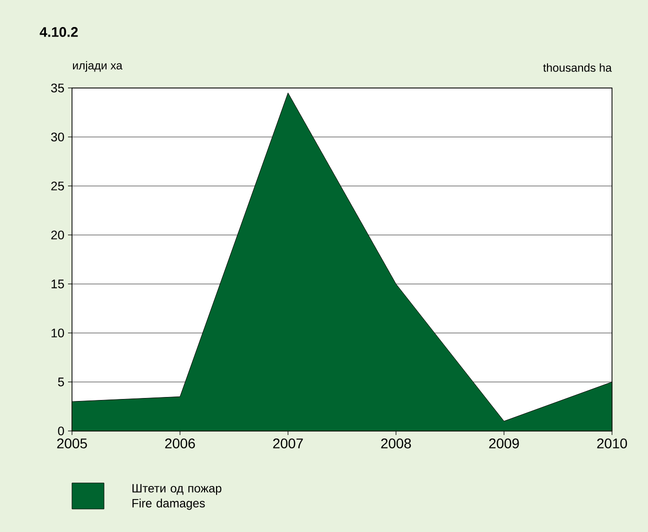 The image size is (648, 532). Describe the element at coordinates (577, 67) in the screenshot. I see `text: thousands ha` at that location.